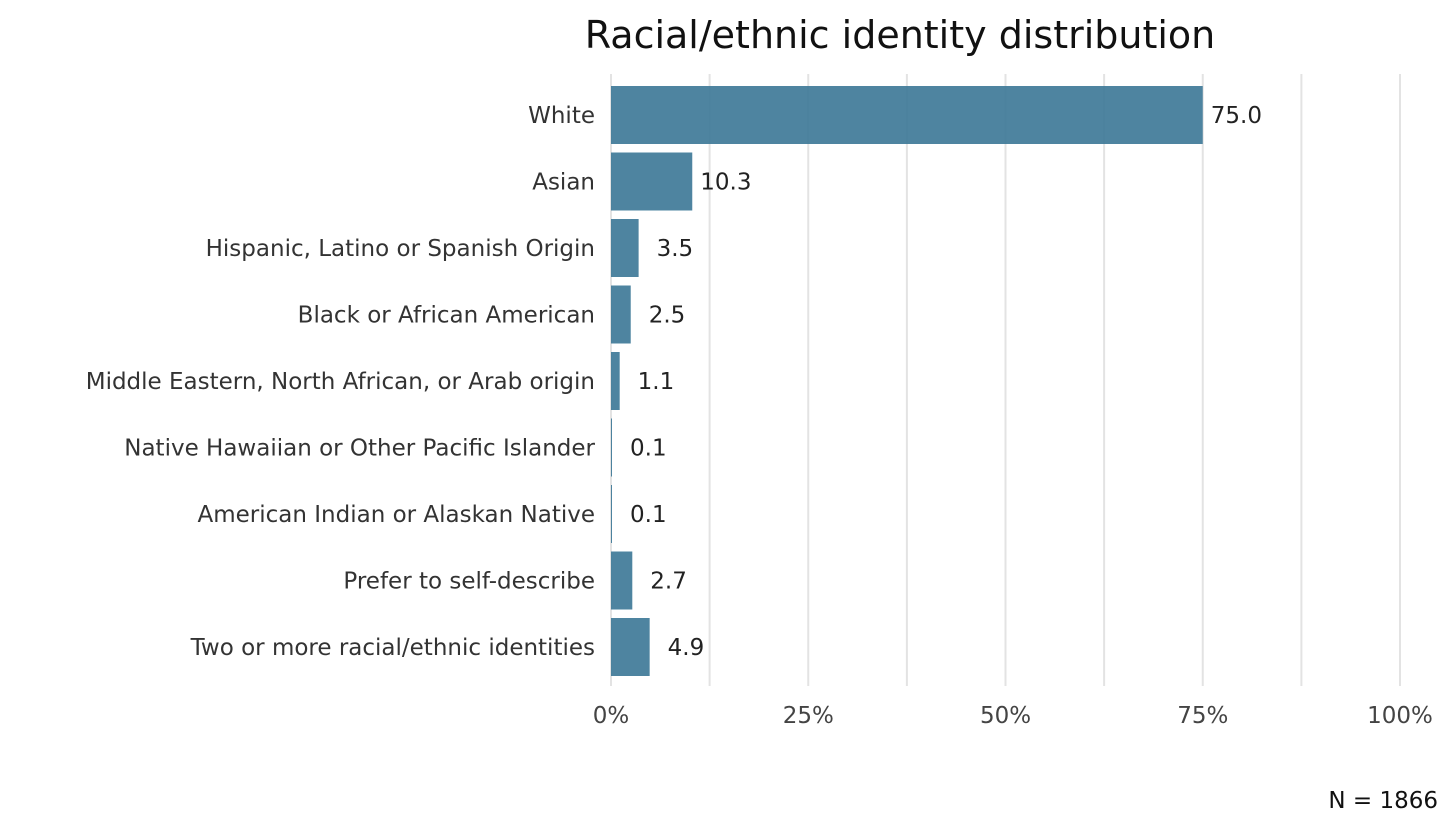 The width and height of the screenshot is (1456, 832). What do you see at coordinates (668, 582) in the screenshot?
I see `value-label-7: 2.7` at bounding box center [668, 582].